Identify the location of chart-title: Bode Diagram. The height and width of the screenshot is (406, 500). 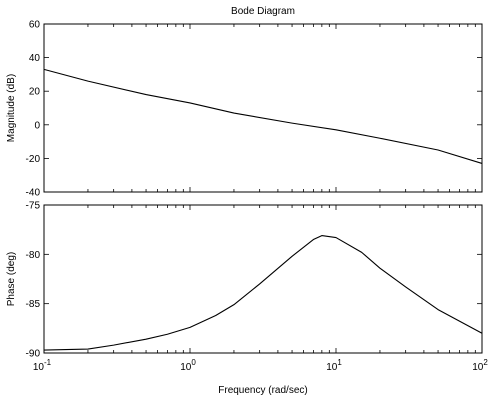
(263, 11).